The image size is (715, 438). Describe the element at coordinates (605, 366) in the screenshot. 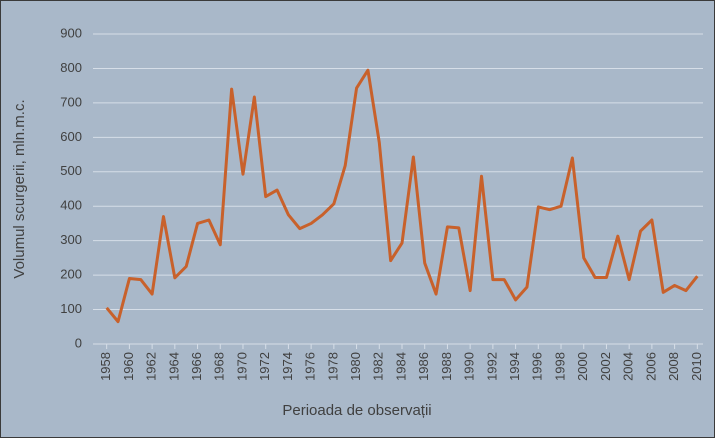

I see `x-tick-label: 2002` at that location.